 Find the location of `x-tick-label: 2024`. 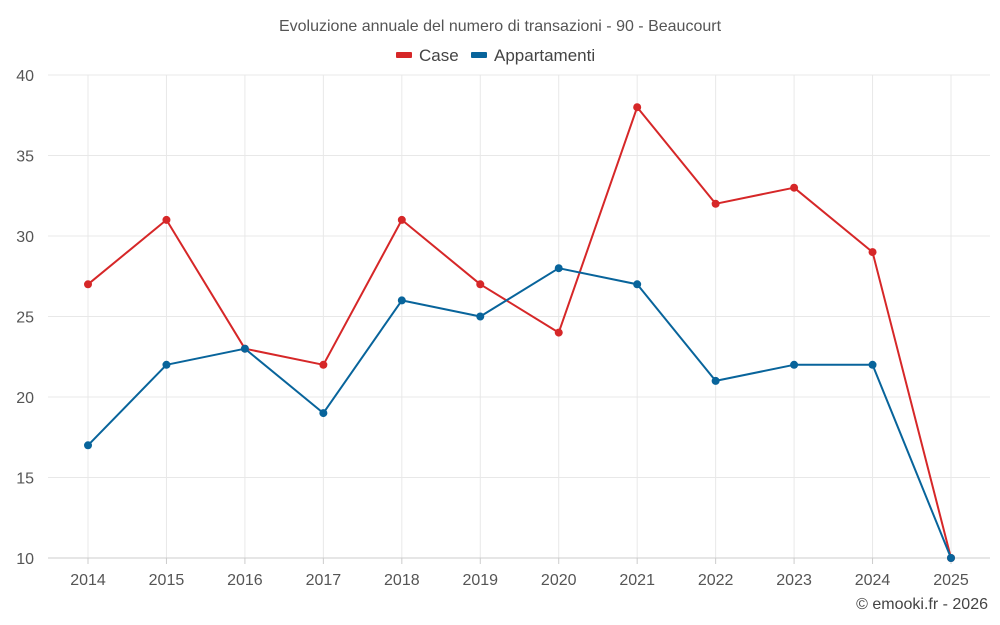

x-tick-label: 2024 is located at coordinates (873, 580).